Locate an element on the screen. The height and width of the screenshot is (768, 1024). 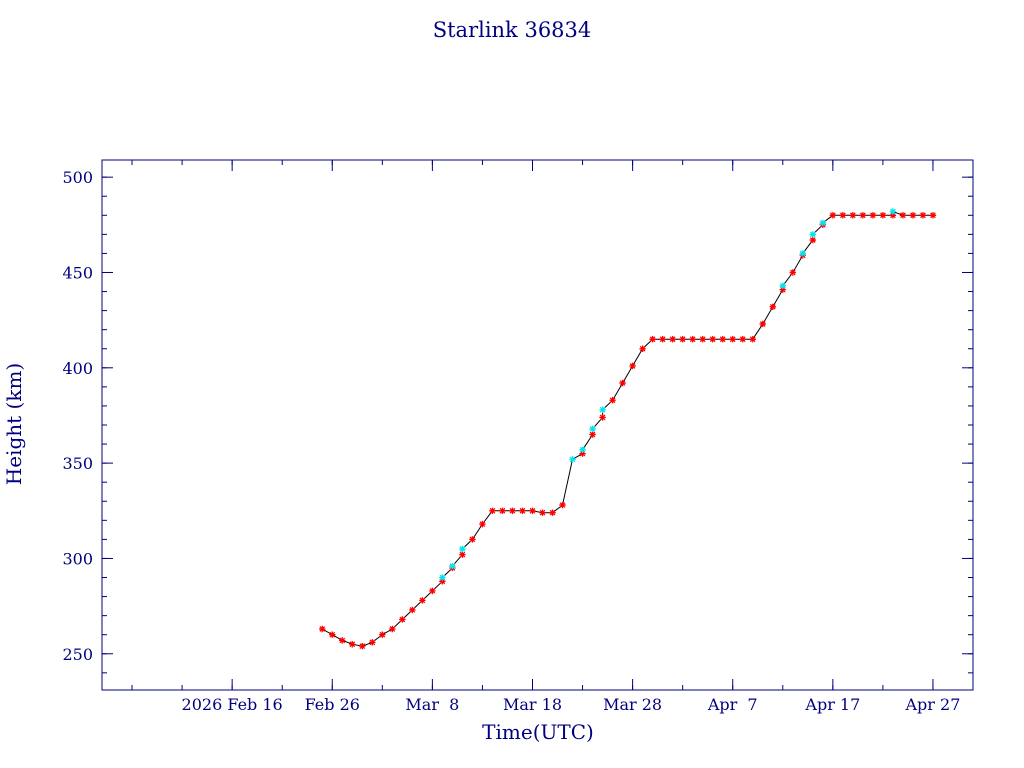
y-tick-label: 300 is located at coordinates (77, 558).